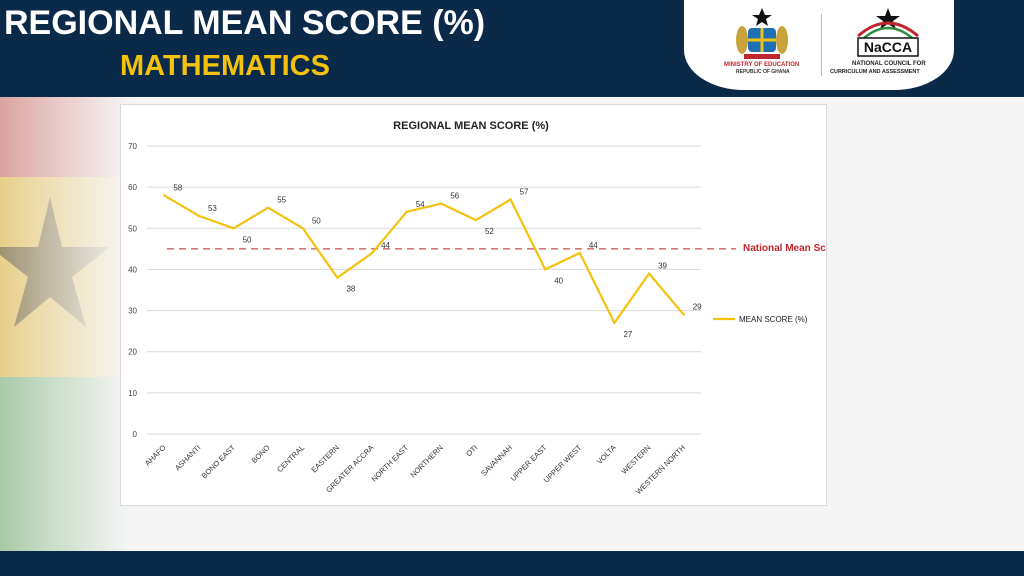  Describe the element at coordinates (496, 460) in the screenshot. I see `x-tick-label: SAVANNAH` at that location.